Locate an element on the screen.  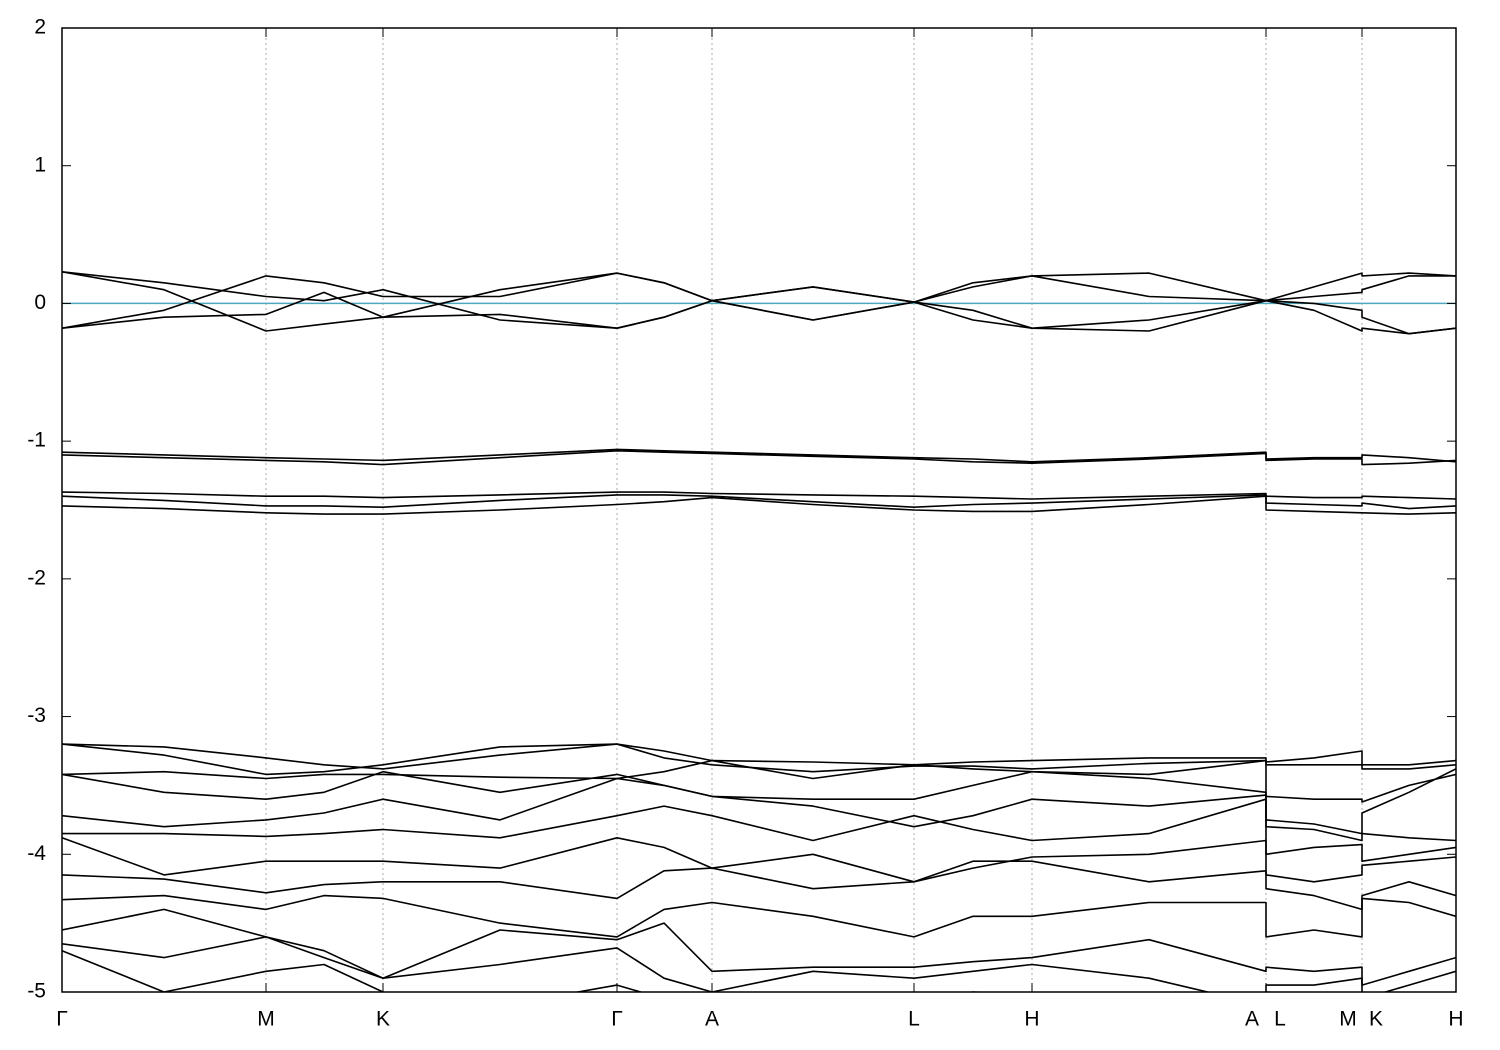
y-tick-label: -1 is located at coordinates (36, 440).